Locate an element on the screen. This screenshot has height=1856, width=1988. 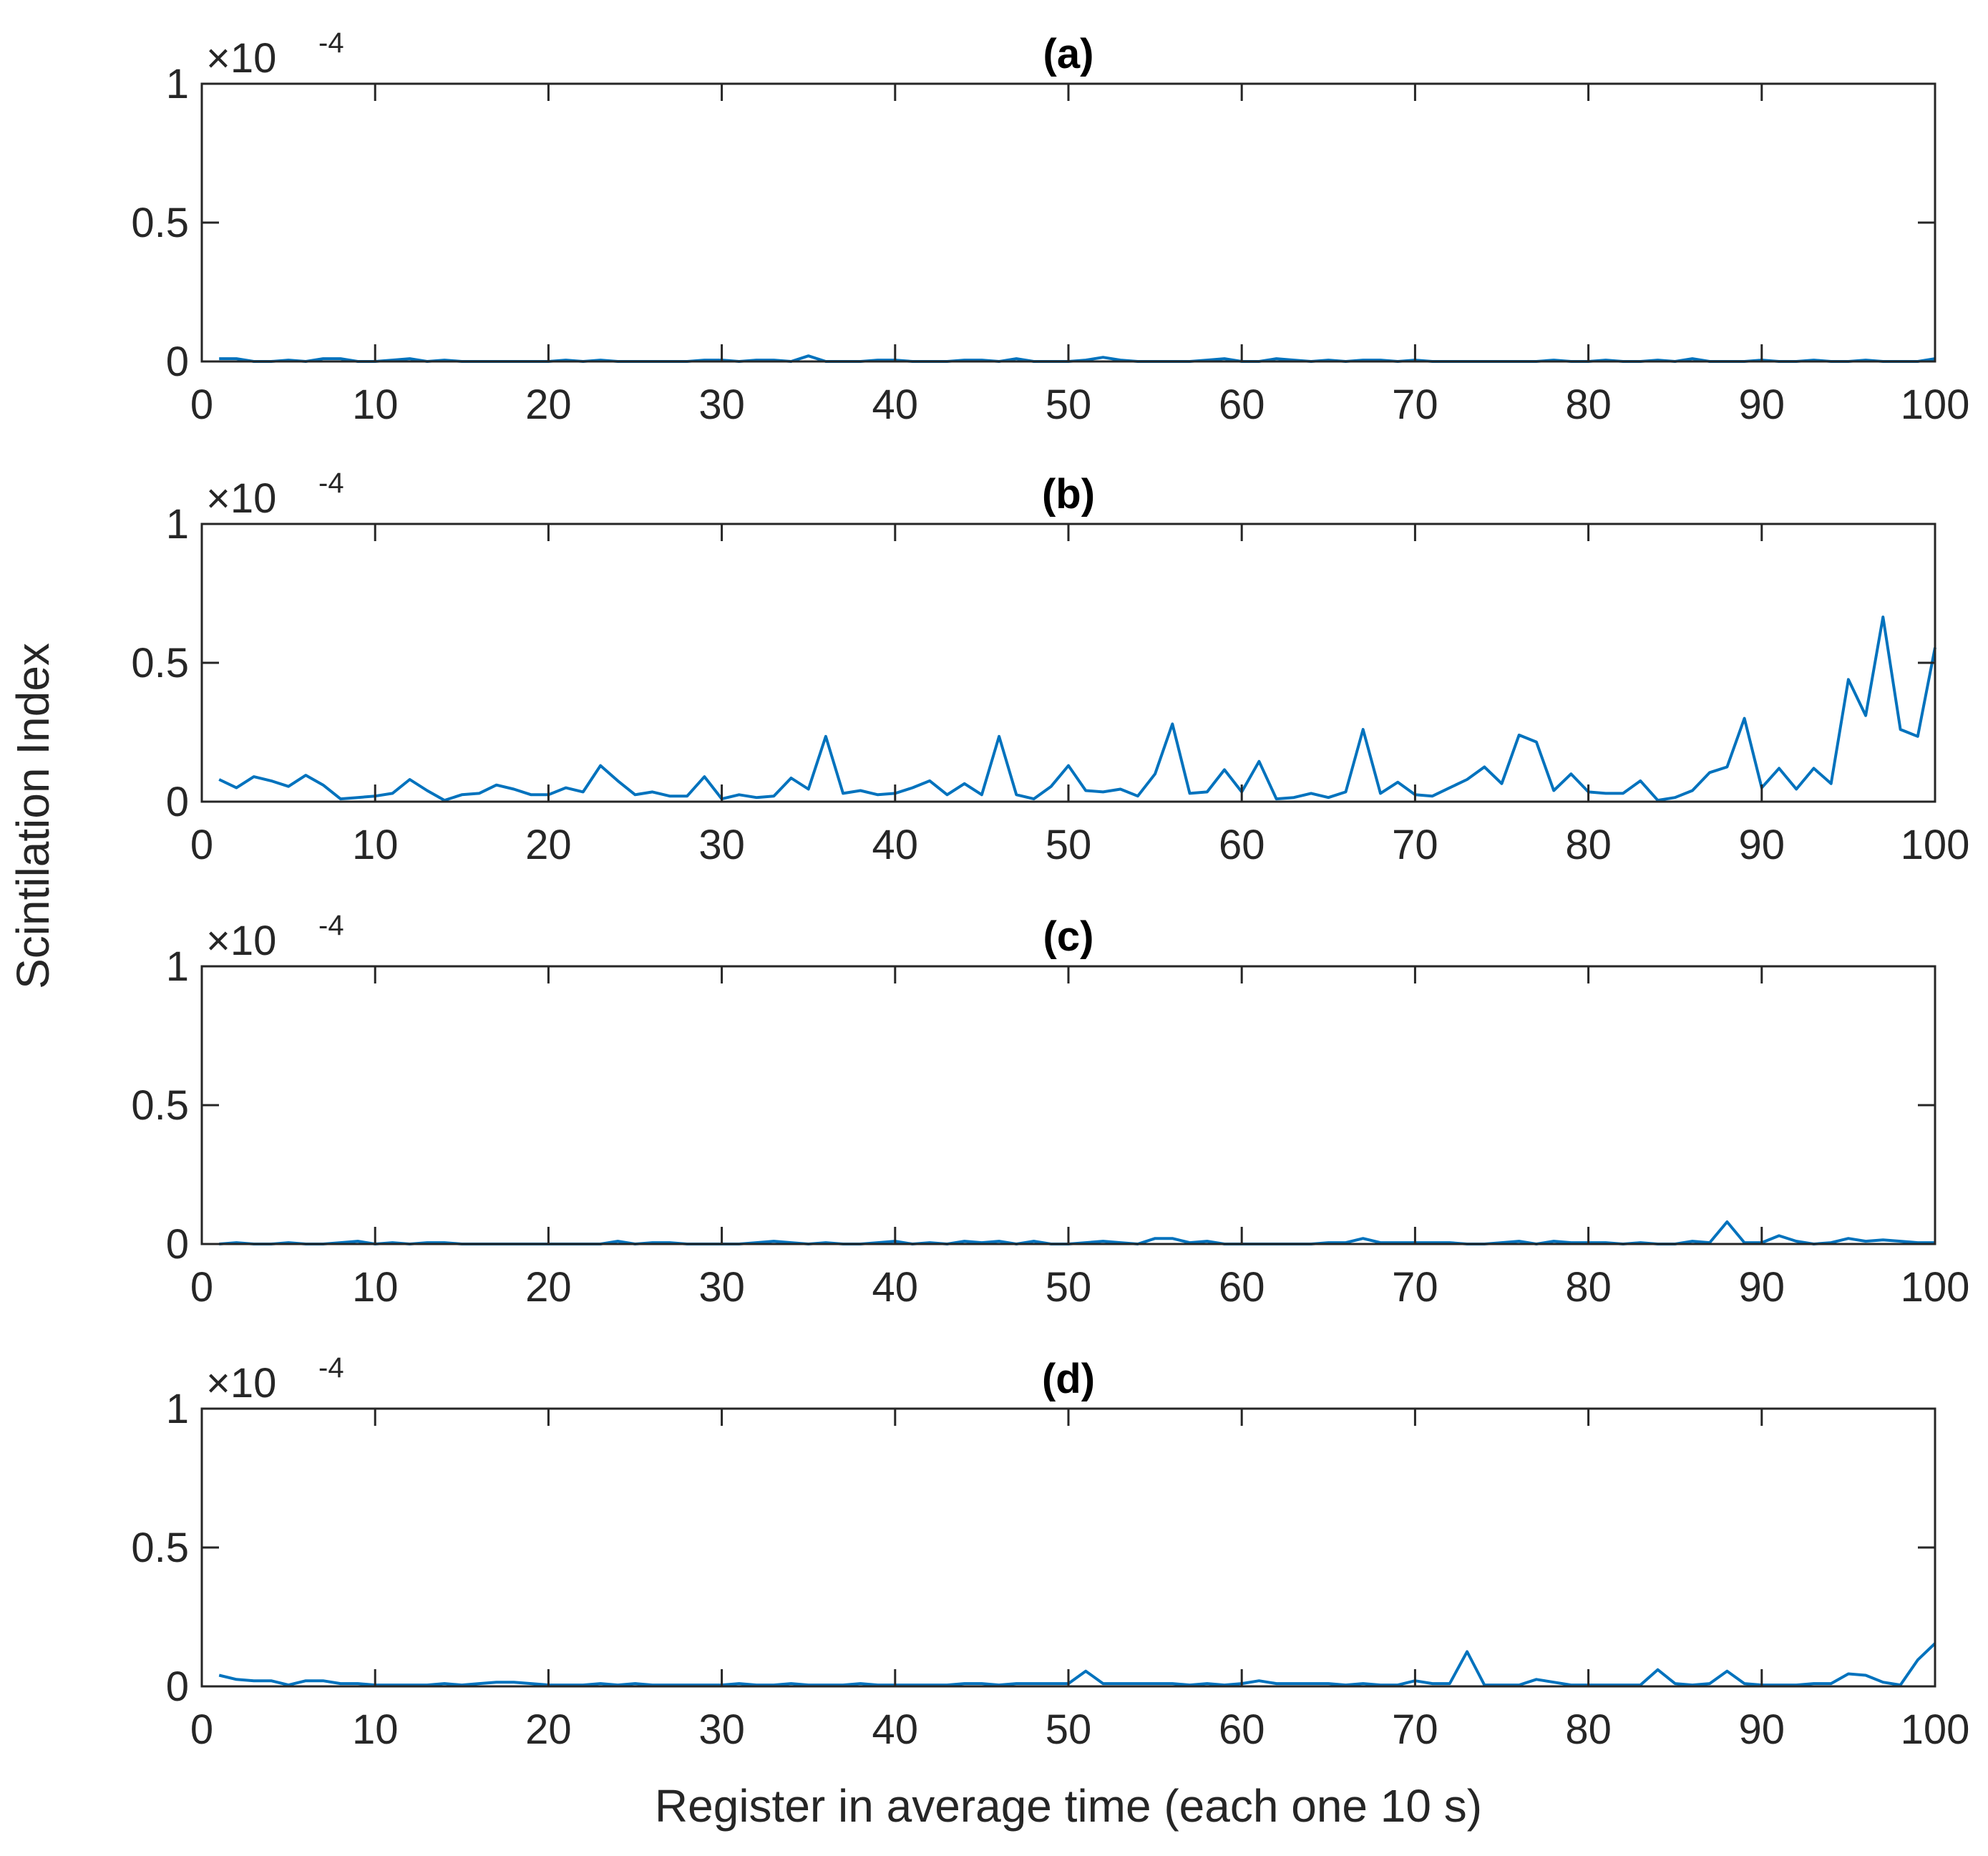
x-tick-label: 40 is located at coordinates (895, 845).